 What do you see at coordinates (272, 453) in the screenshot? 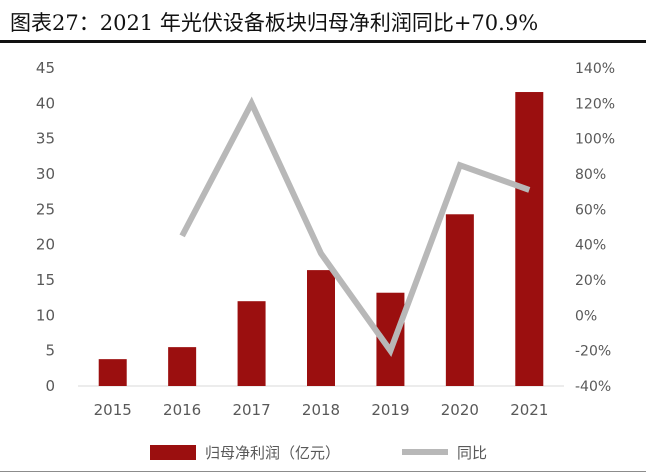
I see `legend-bar-label: 归母净利润（亿元）` at bounding box center [272, 453].